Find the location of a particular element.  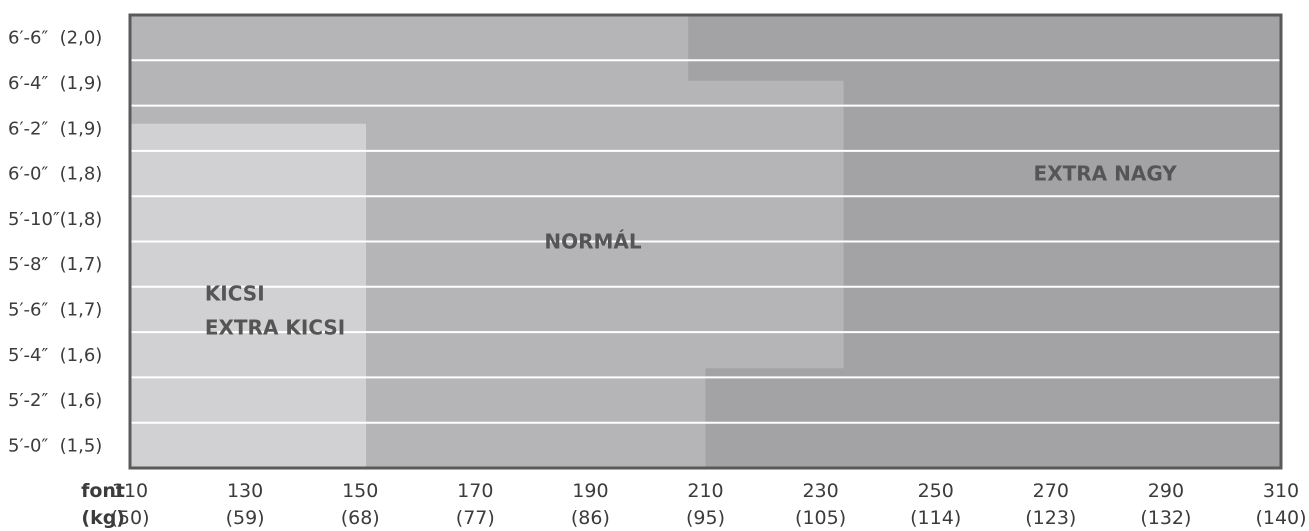

y-tick-label: 5′-8″ (1,7) is located at coordinates (55, 264).